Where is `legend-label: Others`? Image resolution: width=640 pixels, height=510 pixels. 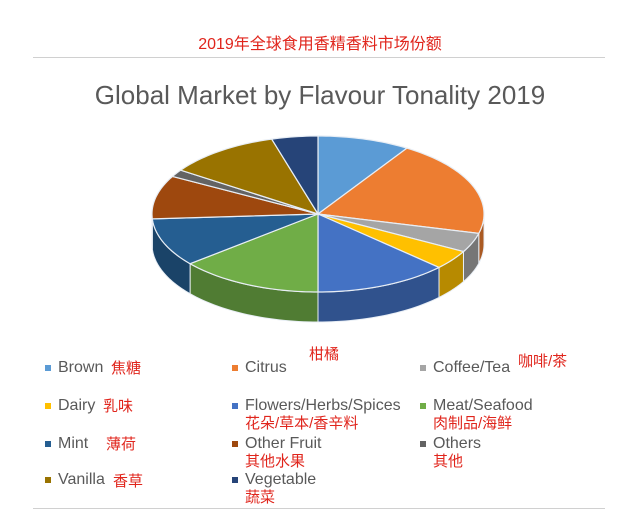 legend-label: Others is located at coordinates (457, 443).